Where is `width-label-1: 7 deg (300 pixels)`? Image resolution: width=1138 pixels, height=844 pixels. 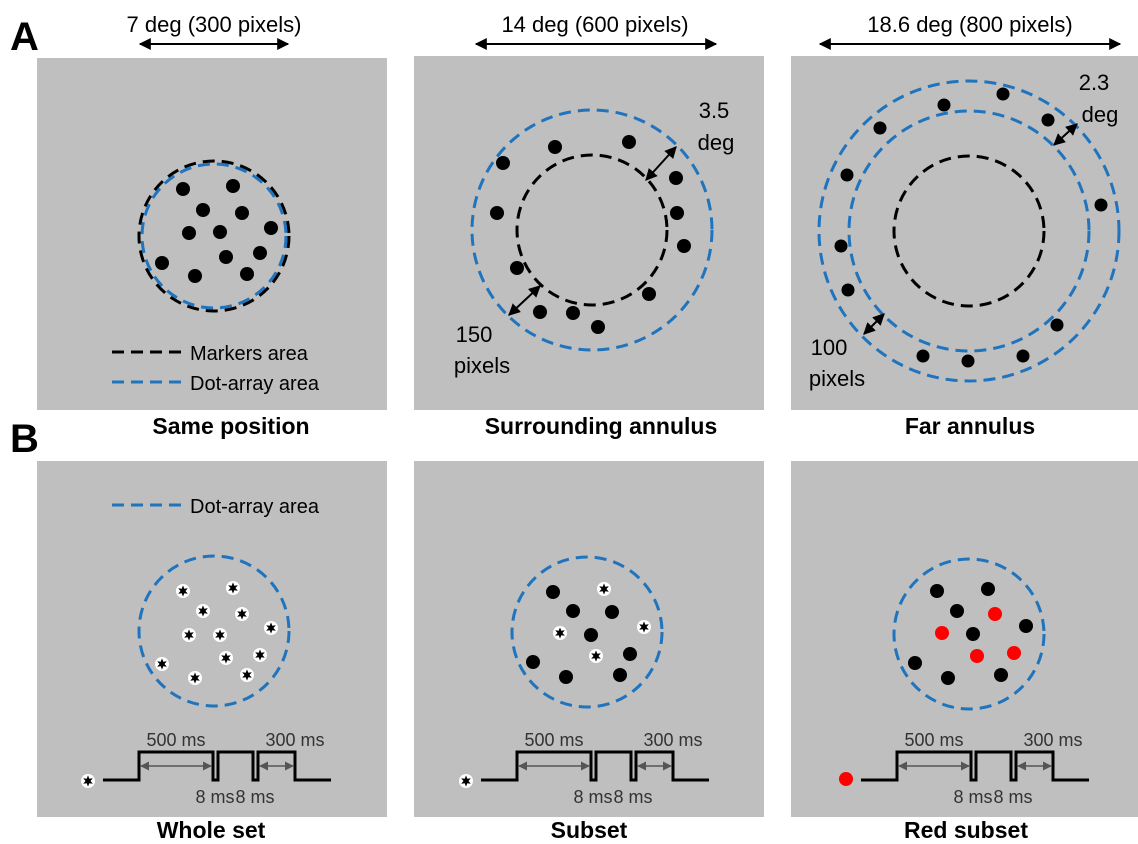
width-label-1: 7 deg (300 pixels) is located at coordinates (214, 24).